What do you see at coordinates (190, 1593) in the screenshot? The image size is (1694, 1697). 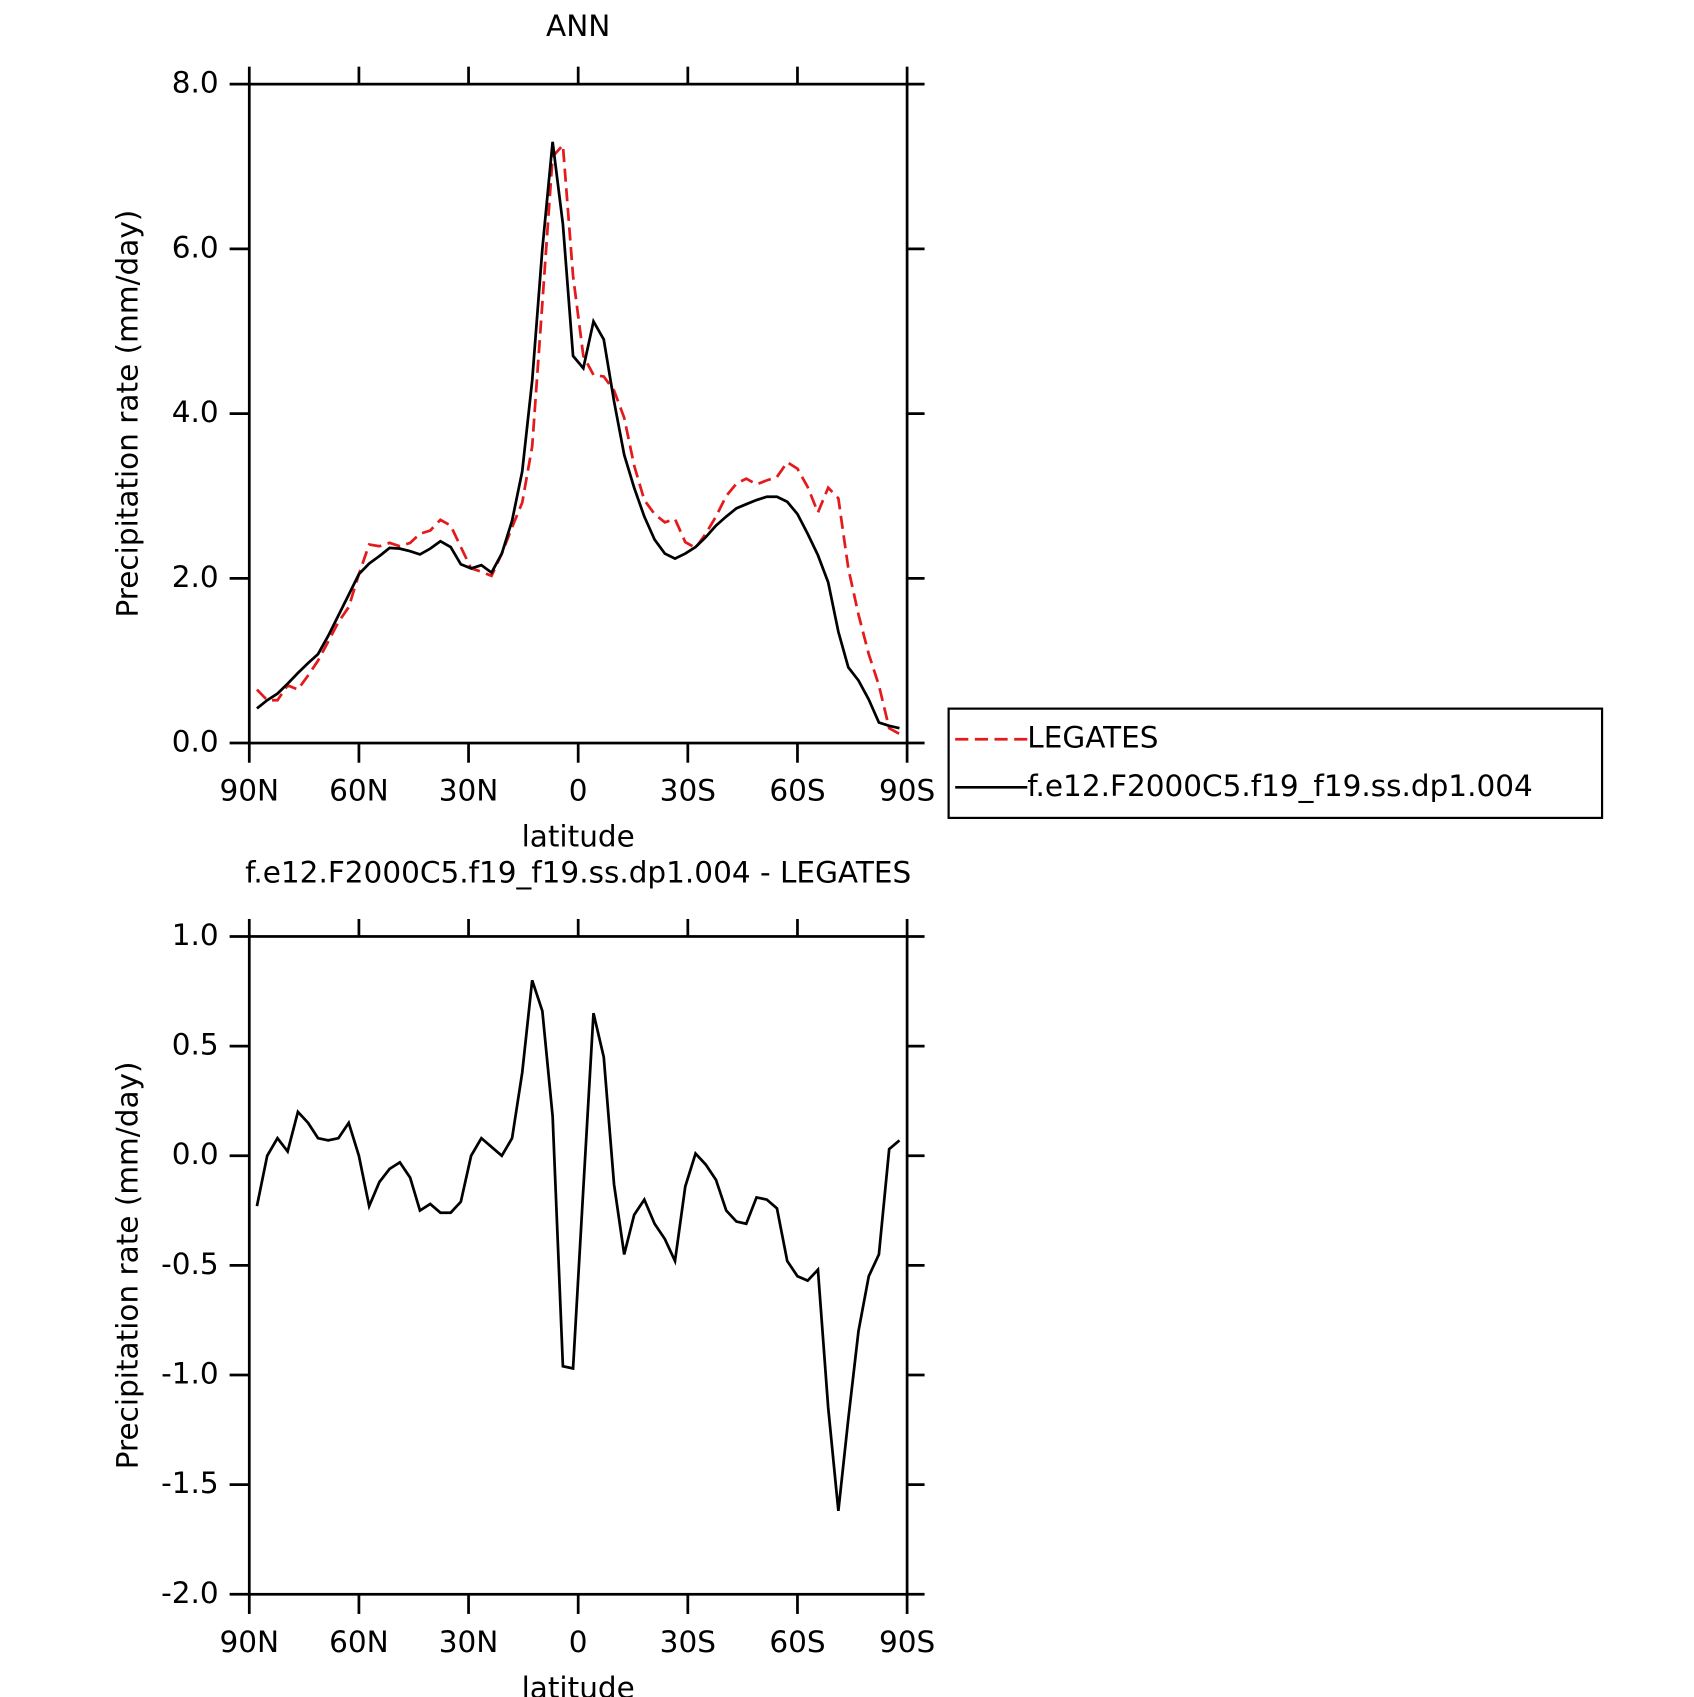 I see `y-tick-label: -2.0` at bounding box center [190, 1593].